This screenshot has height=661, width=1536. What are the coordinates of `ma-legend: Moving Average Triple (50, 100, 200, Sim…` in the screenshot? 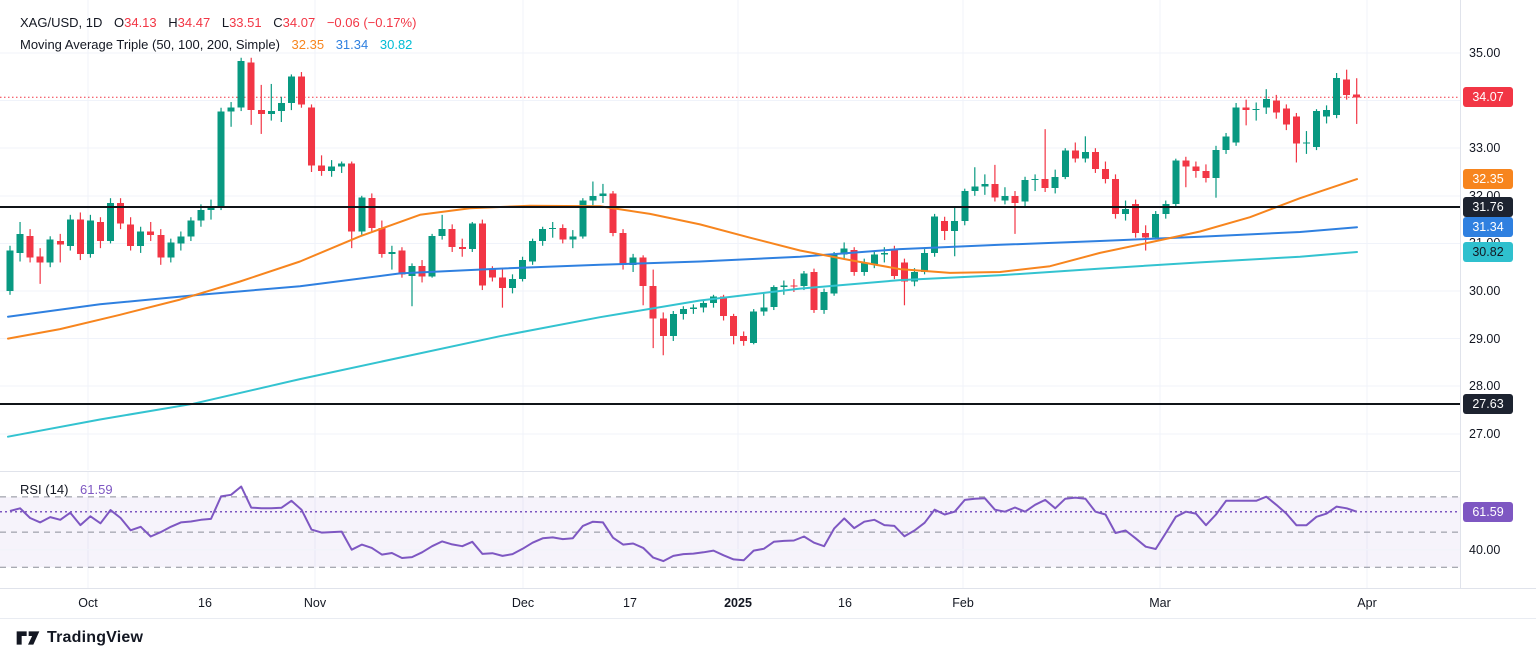 It's located at (220, 45).